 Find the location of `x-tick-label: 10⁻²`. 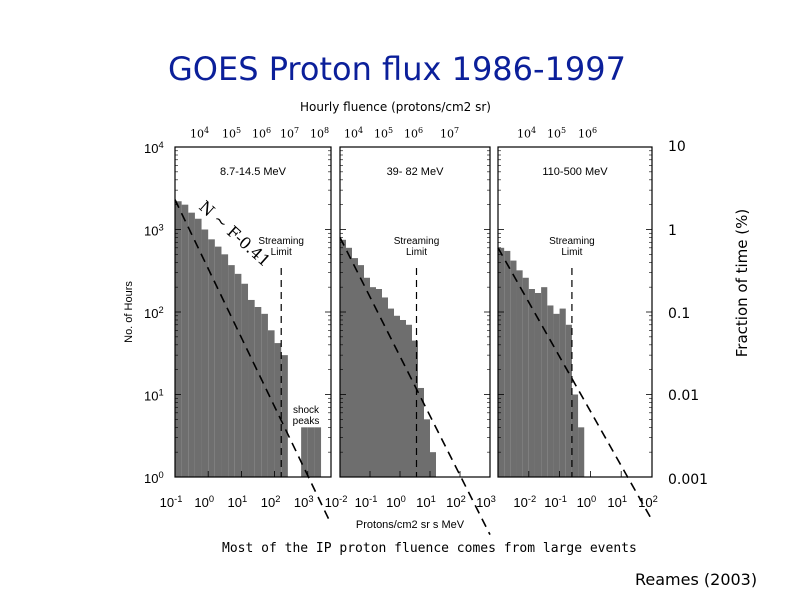

x-tick-label: 10⁻² is located at coordinates (524, 502).